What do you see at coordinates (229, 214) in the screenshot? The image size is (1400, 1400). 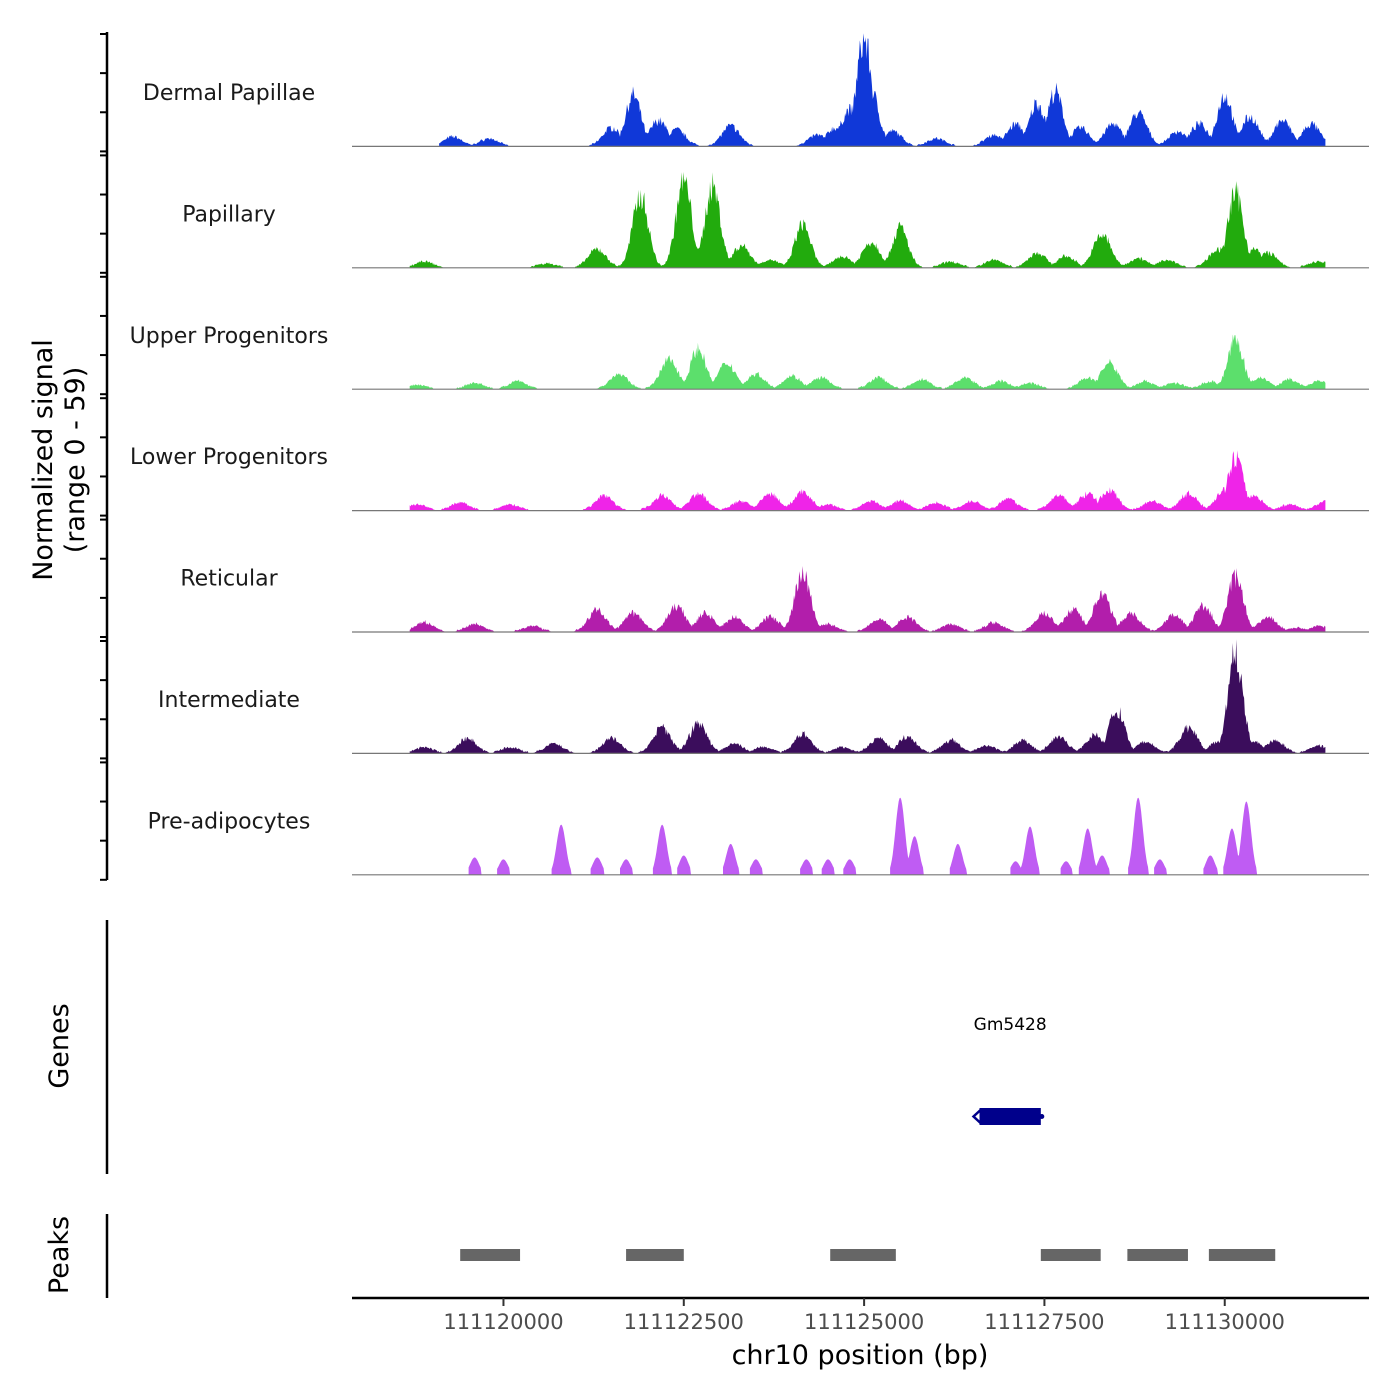 I see `track-label: Papillary` at bounding box center [229, 214].